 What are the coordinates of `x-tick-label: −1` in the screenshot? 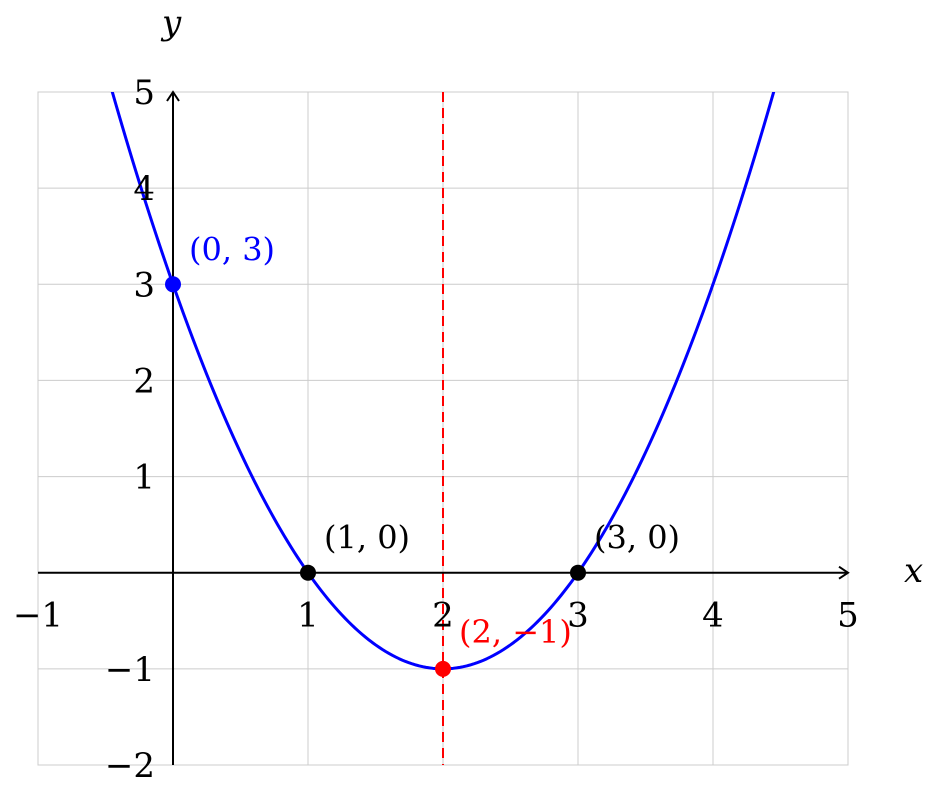 It's located at (38, 616).